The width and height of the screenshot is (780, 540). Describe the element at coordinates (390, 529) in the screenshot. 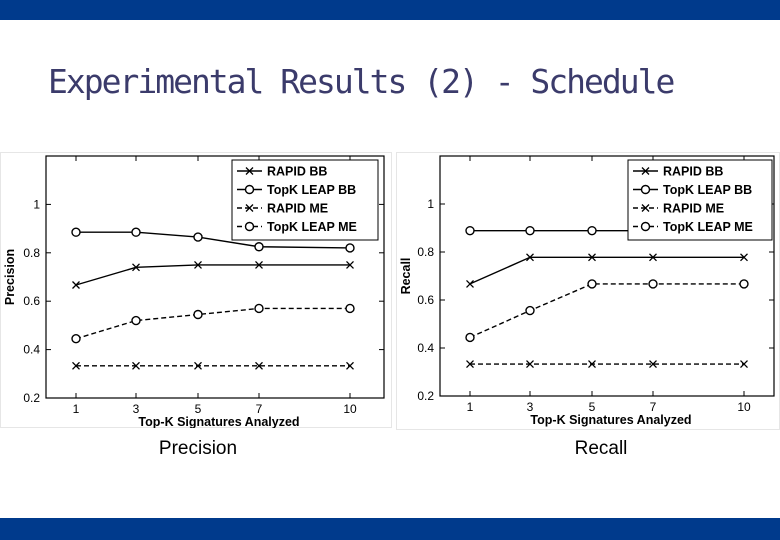

I see `bottom-accent-bar` at that location.